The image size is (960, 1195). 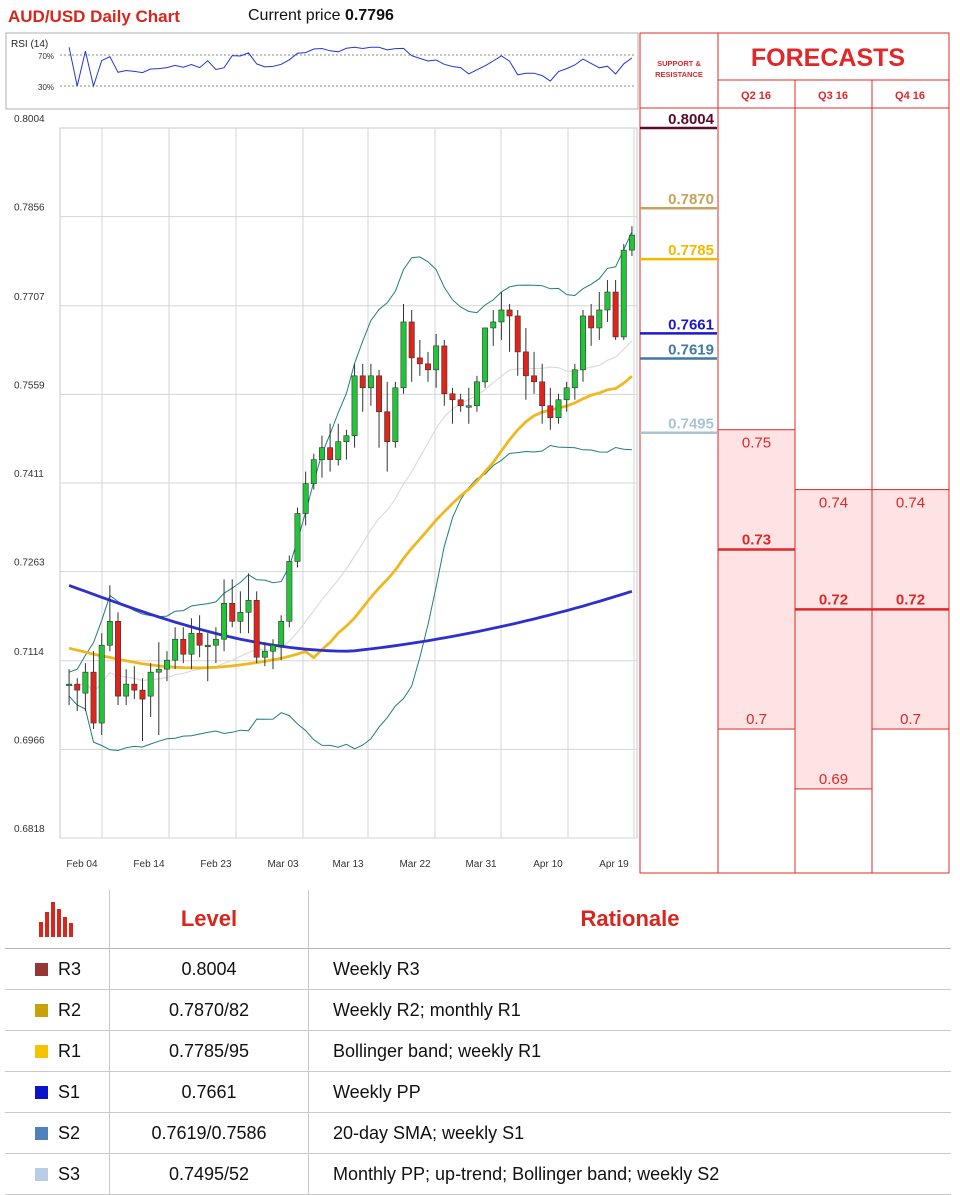 I want to click on sr-level-label: 0.8004, so click(x=691, y=119).